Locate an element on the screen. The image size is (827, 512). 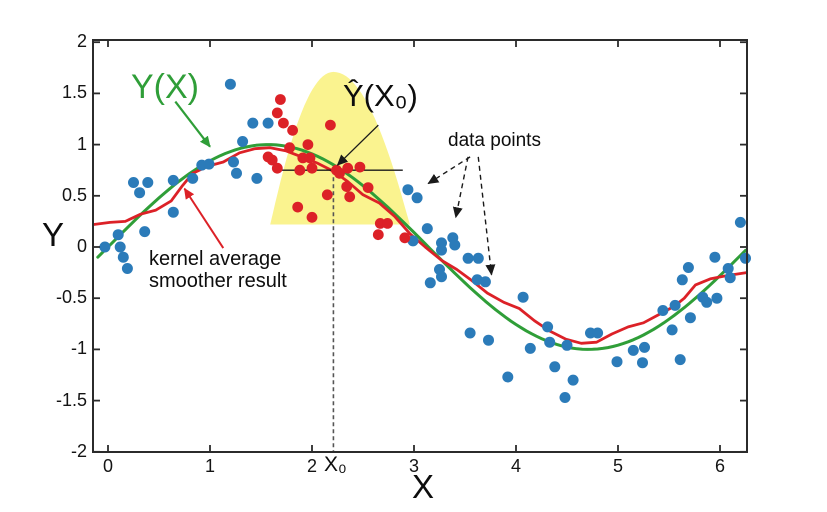
x-tick-label: 2 is located at coordinates (311, 466).